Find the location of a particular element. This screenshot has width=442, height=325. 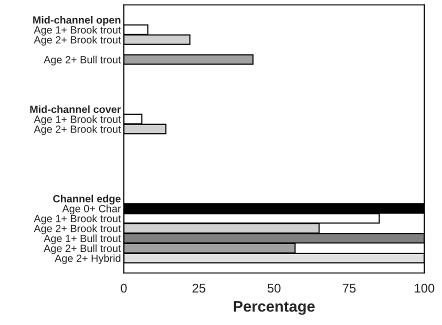

y-tick-label: Age 1+ Bull trout is located at coordinates (82, 239).